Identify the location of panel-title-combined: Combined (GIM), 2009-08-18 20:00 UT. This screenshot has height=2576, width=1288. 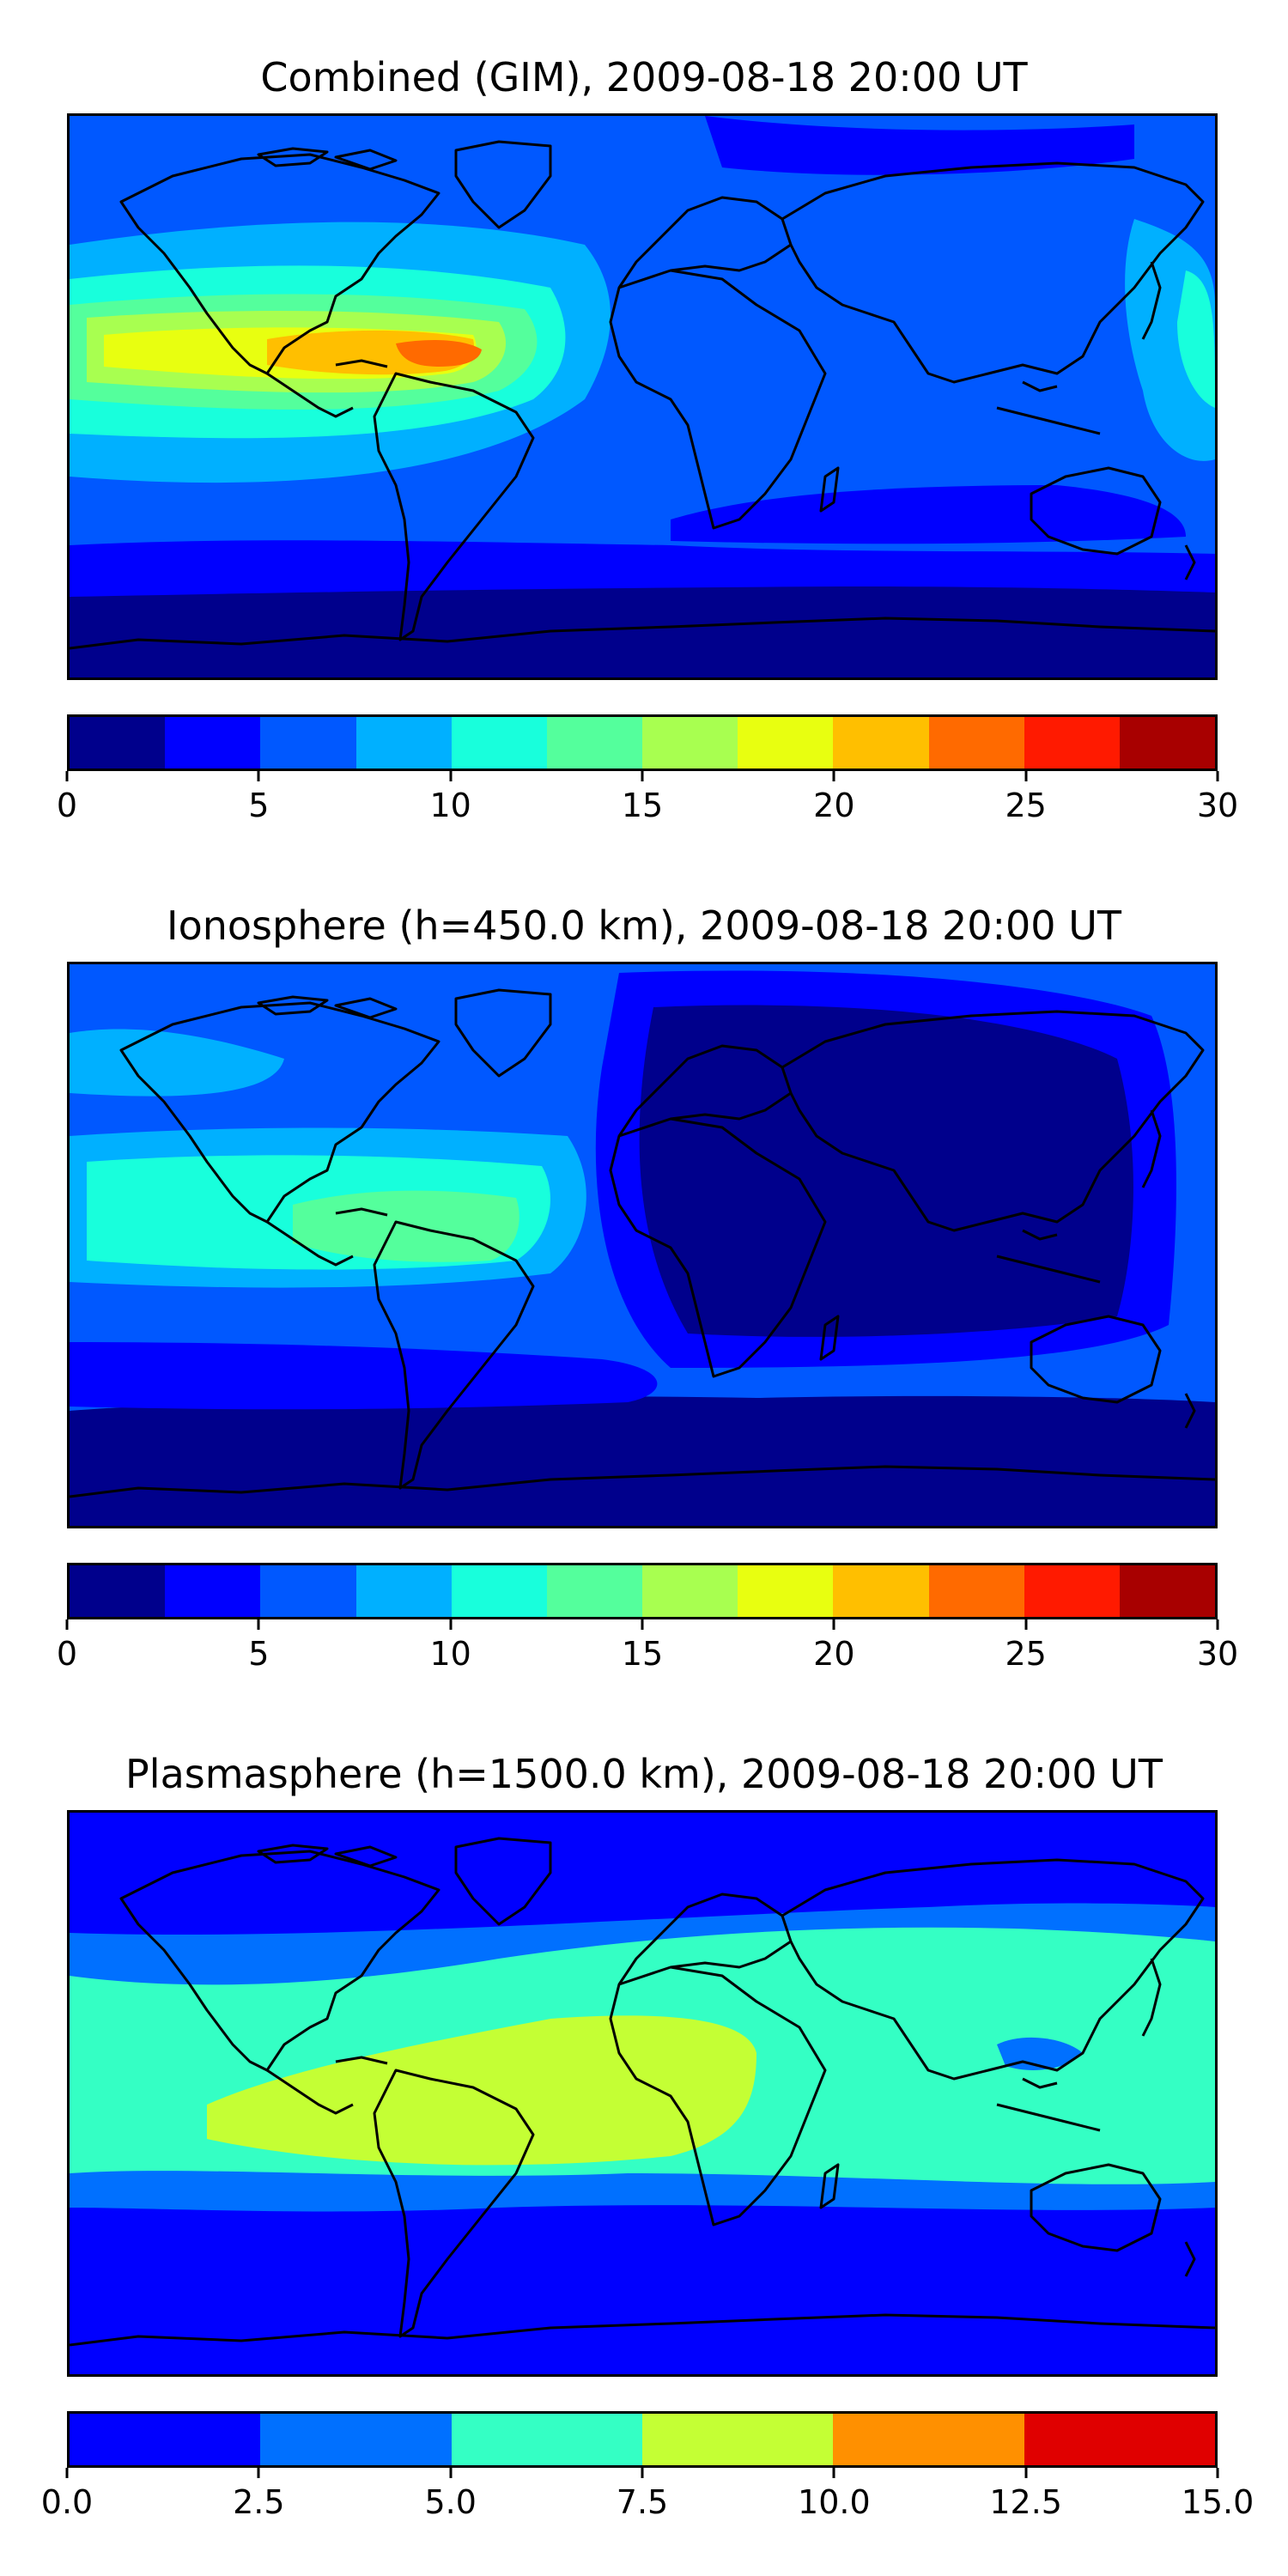
(644, 77).